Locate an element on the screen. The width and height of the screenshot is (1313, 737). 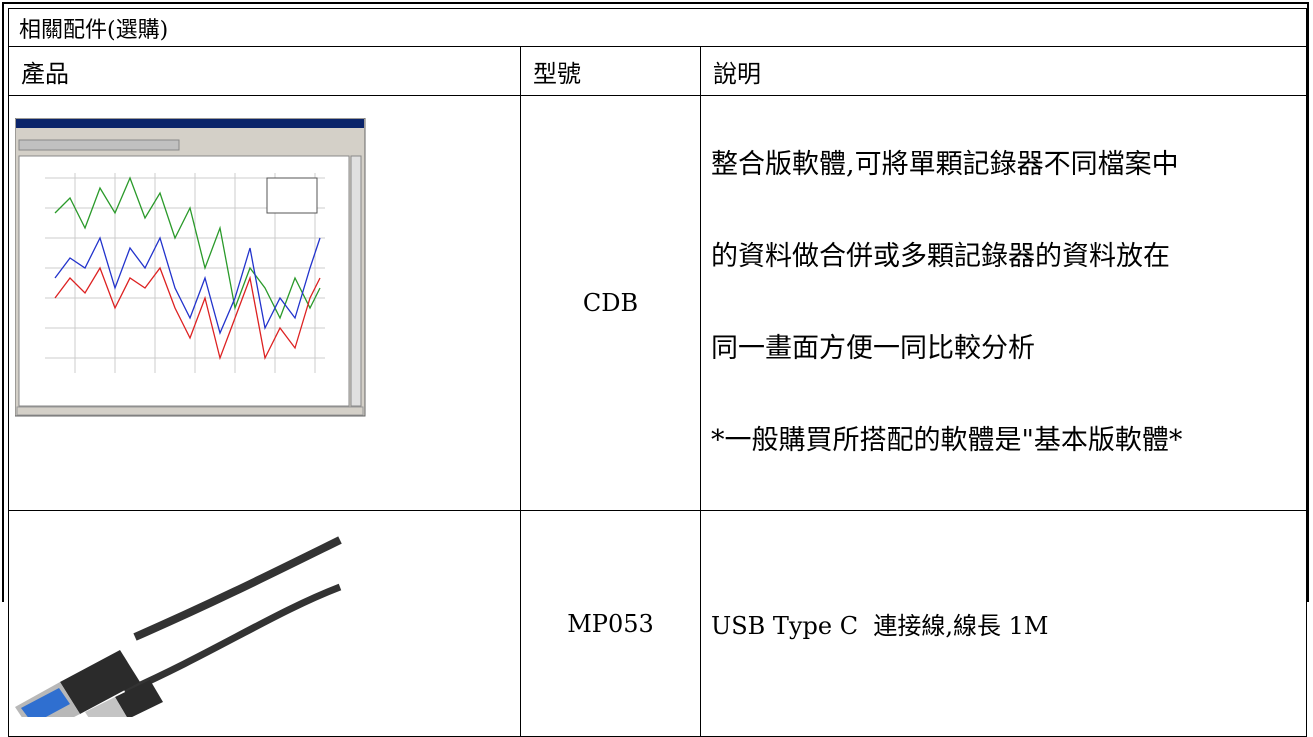
model-cell: CDB is located at coordinates (610, 303).